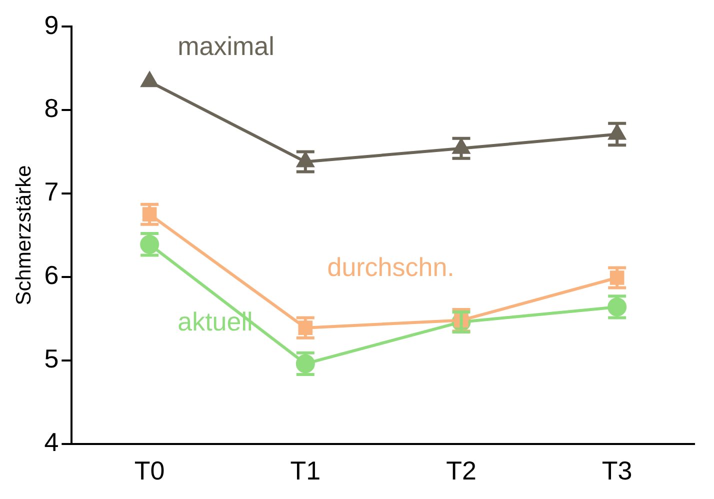 The height and width of the screenshot is (499, 714). Describe the element at coordinates (149, 471) in the screenshot. I see `x-tick-label: T0` at that location.